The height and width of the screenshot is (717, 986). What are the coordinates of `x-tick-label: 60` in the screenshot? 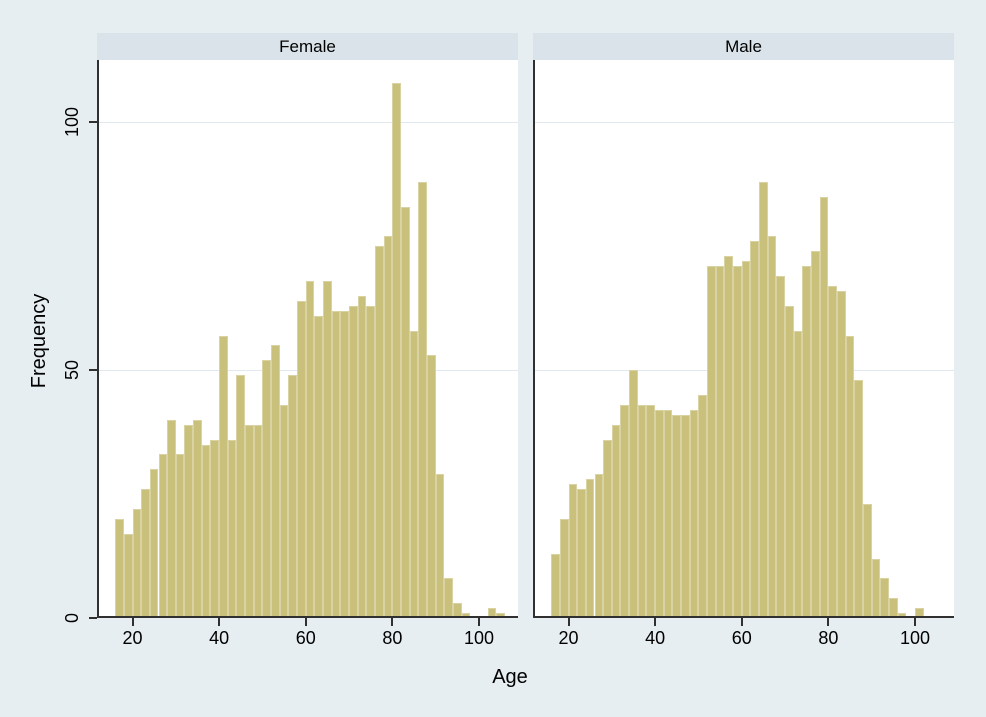 It's located at (305, 638).